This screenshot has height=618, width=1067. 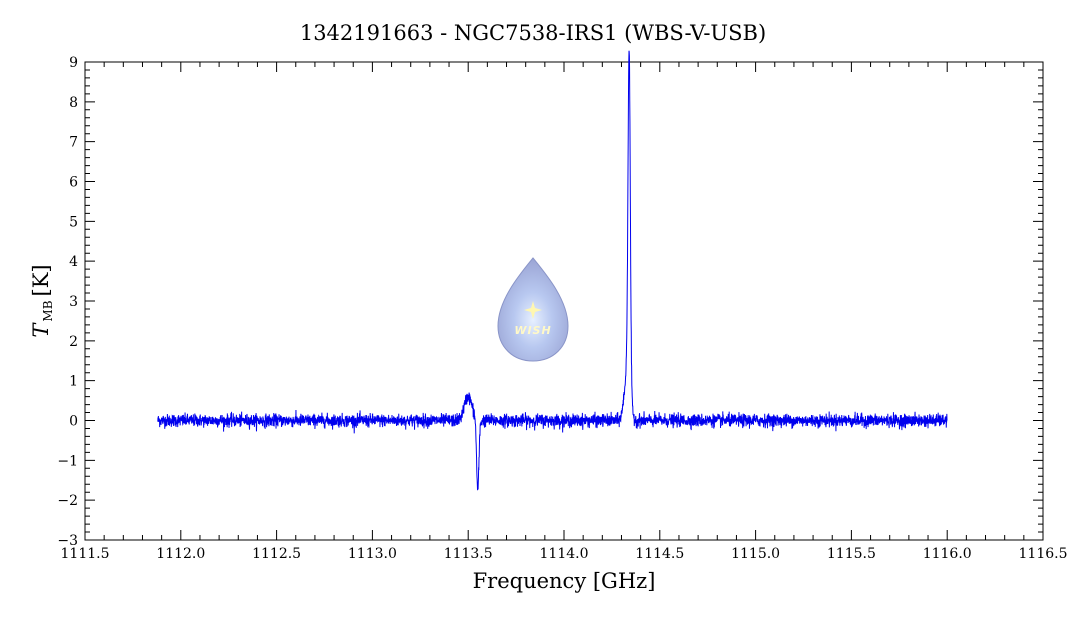 What do you see at coordinates (73, 63) in the screenshot?
I see `y-tick-label: 9` at bounding box center [73, 63].